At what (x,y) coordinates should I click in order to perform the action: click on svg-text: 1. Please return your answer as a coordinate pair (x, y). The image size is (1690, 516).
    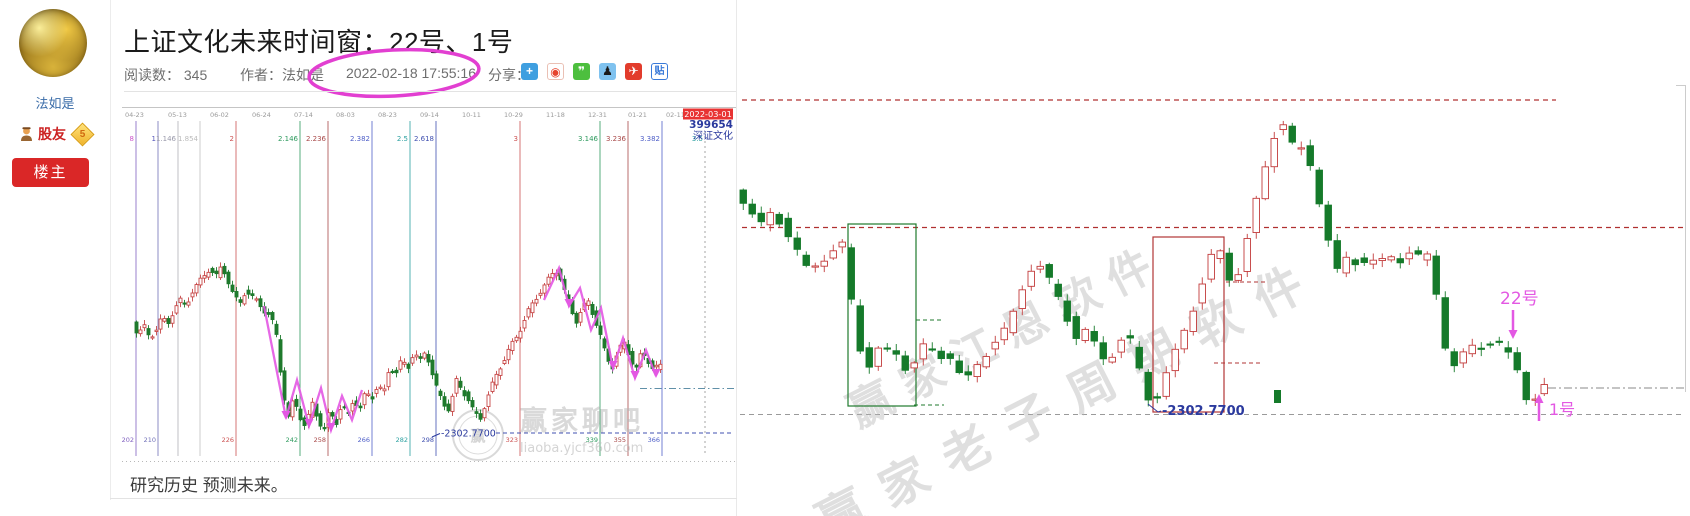
    Looking at the image, I should click on (154, 139).